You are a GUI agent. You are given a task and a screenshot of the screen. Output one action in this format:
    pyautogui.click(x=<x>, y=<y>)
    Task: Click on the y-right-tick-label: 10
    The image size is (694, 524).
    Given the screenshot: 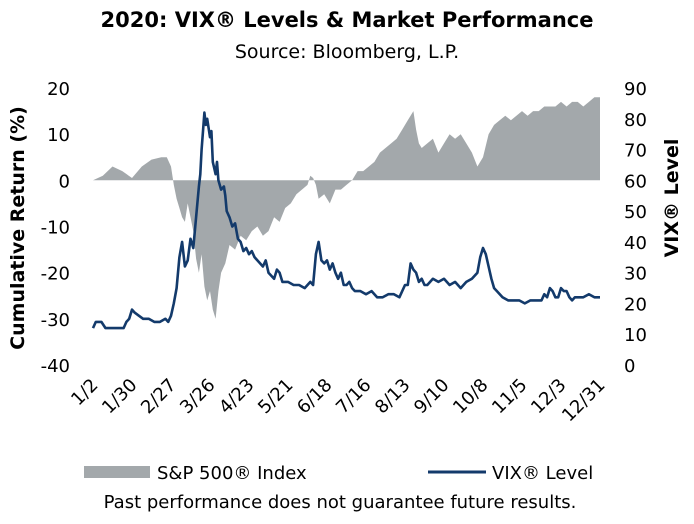 What is the action you would take?
    pyautogui.click(x=635, y=335)
    